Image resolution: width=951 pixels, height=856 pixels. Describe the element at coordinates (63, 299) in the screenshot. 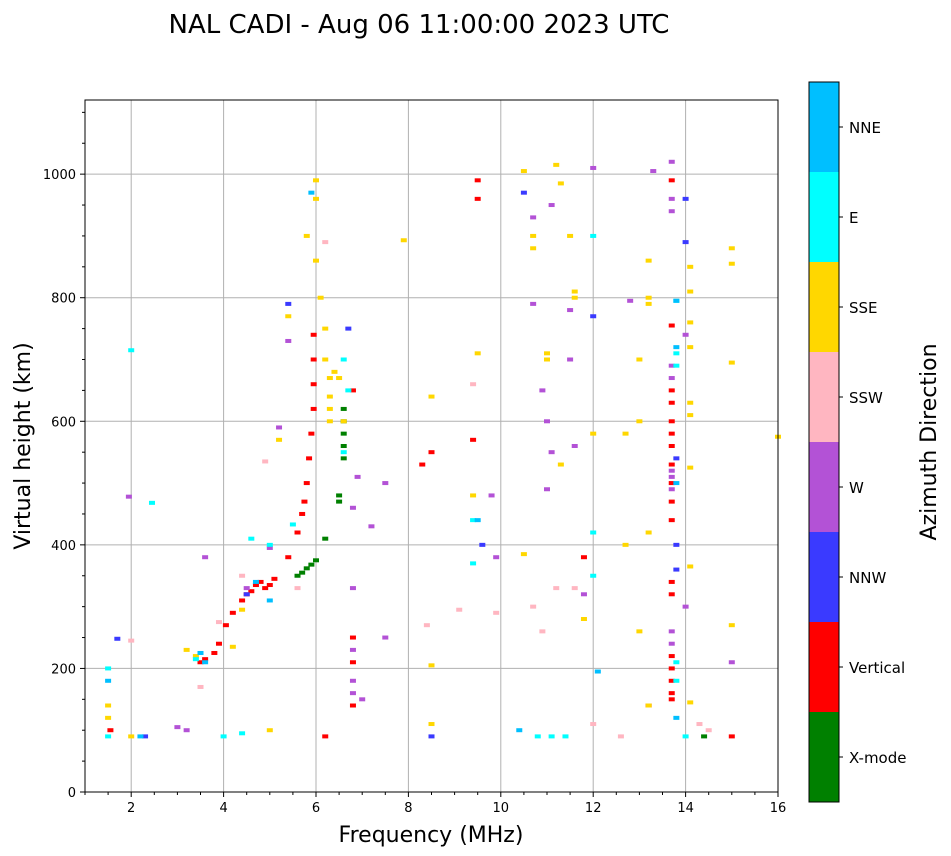

I see `y-tick-label: 800` at that location.